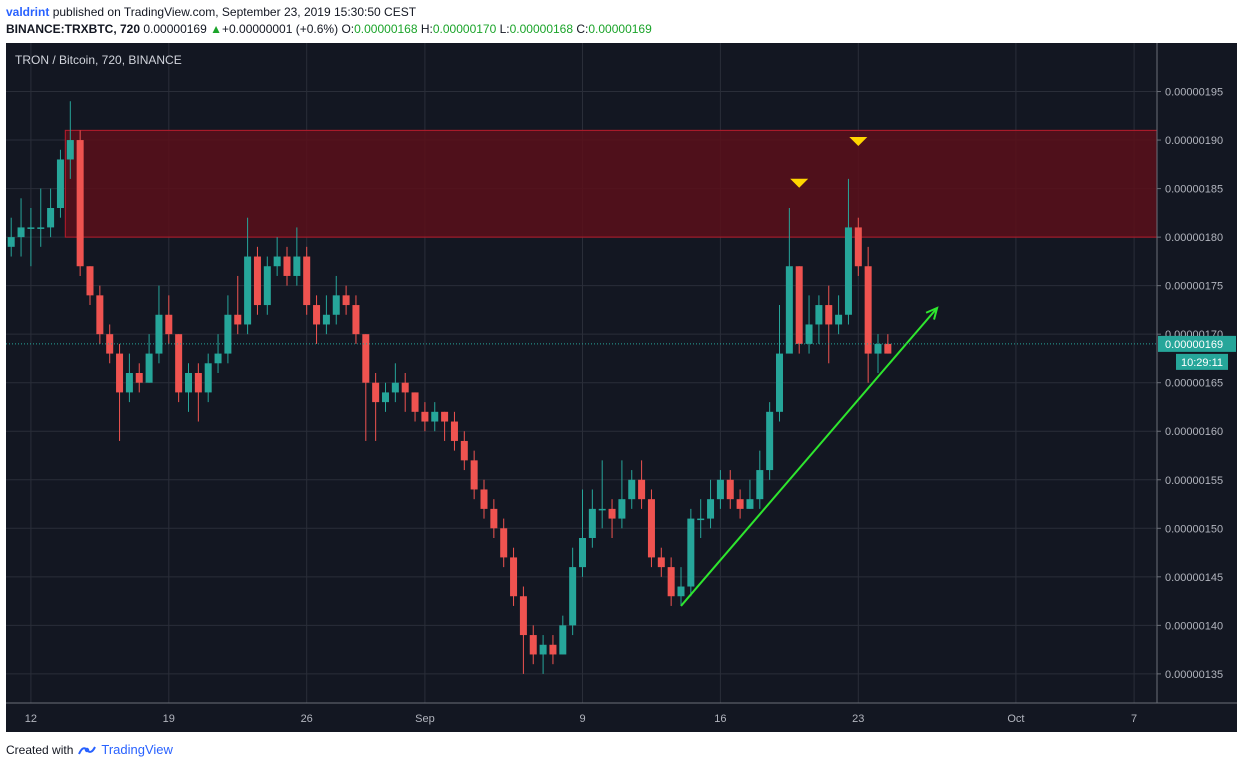 The image size is (1242, 768). I want to click on low-value: 0.00000168, so click(541, 29).